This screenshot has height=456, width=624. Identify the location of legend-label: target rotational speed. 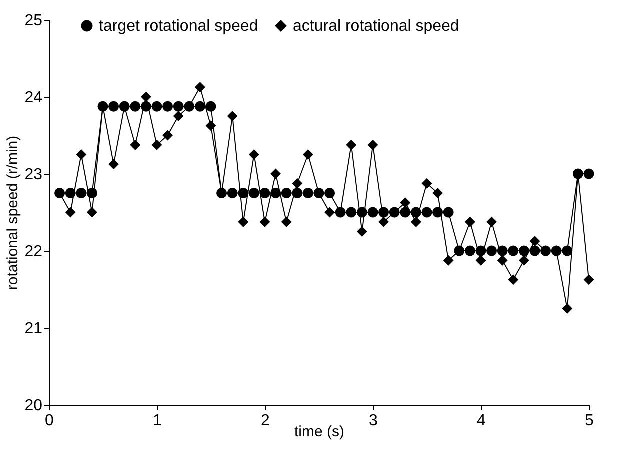
(178, 26).